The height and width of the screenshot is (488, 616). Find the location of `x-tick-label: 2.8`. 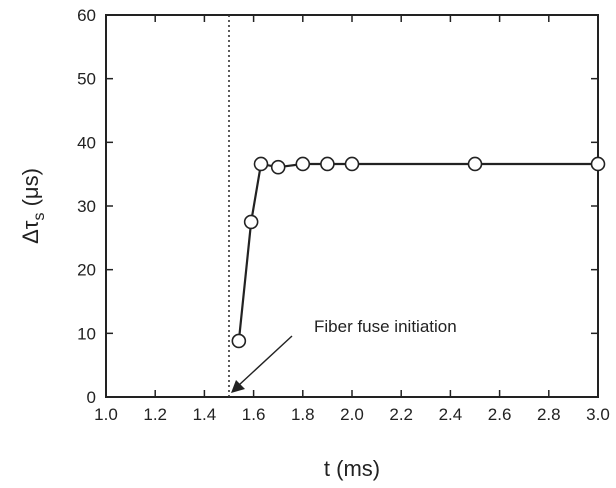

x-tick-label: 2.8 is located at coordinates (549, 414).